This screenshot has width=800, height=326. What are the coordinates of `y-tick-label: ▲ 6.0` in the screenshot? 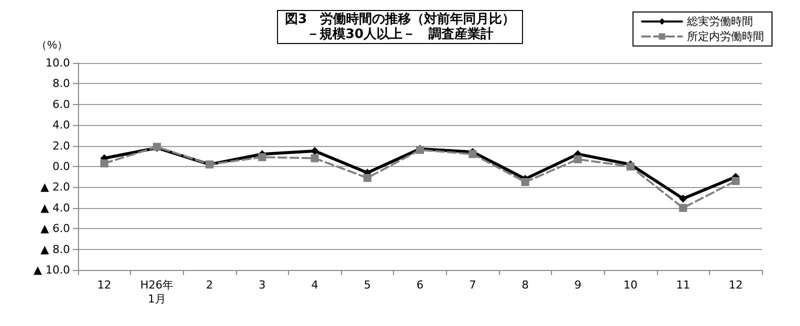 It's located at (55, 229).